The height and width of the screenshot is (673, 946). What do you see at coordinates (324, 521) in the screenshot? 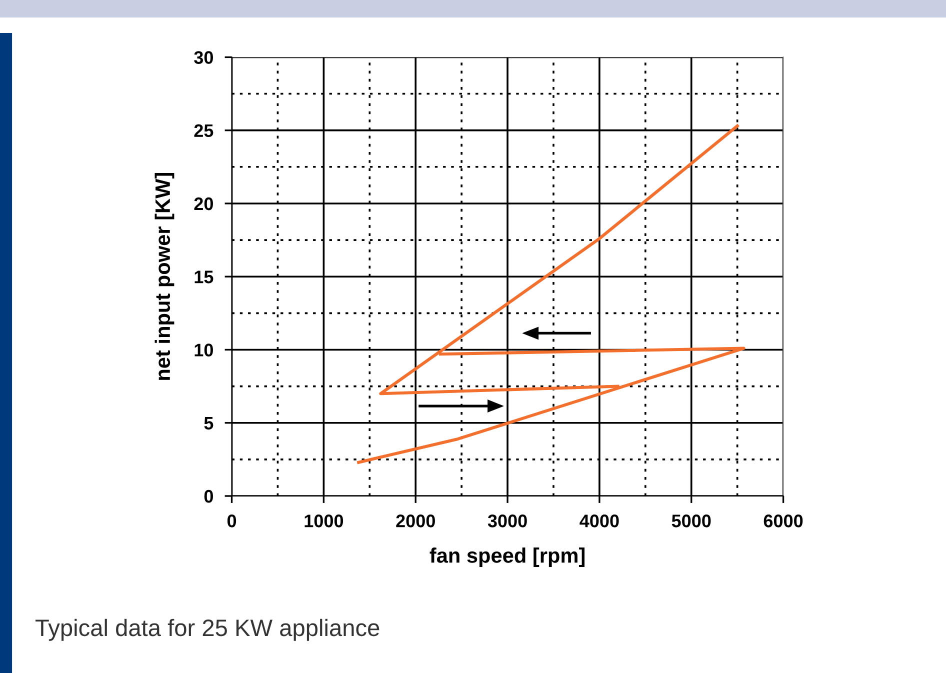
I see `x-tick-label: 1000` at bounding box center [324, 521].